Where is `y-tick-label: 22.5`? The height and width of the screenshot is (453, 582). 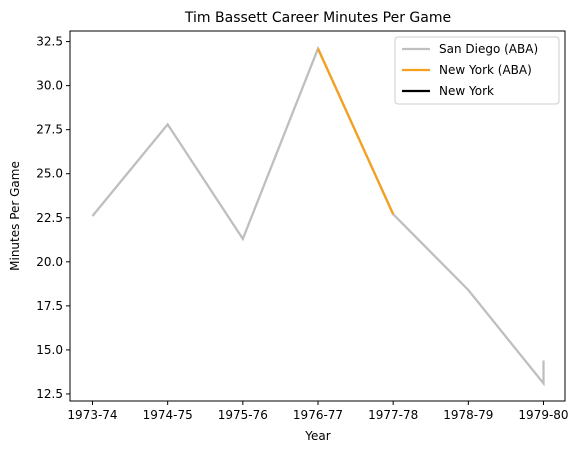 y-tick-label: 22.5 is located at coordinates (49, 218).